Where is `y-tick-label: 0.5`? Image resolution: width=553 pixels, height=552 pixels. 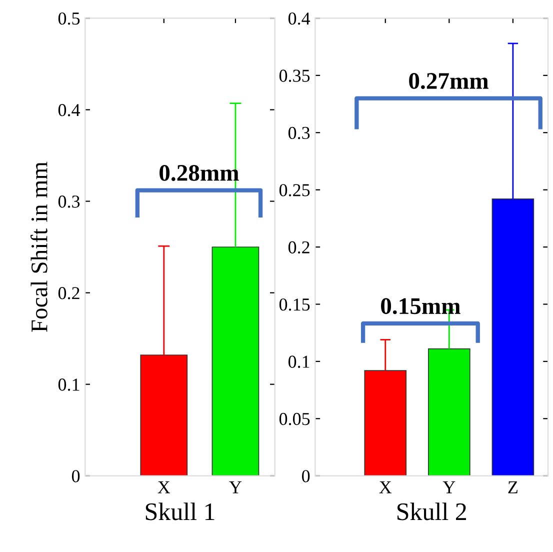
y-tick-label: 0.5 is located at coordinates (69, 18).